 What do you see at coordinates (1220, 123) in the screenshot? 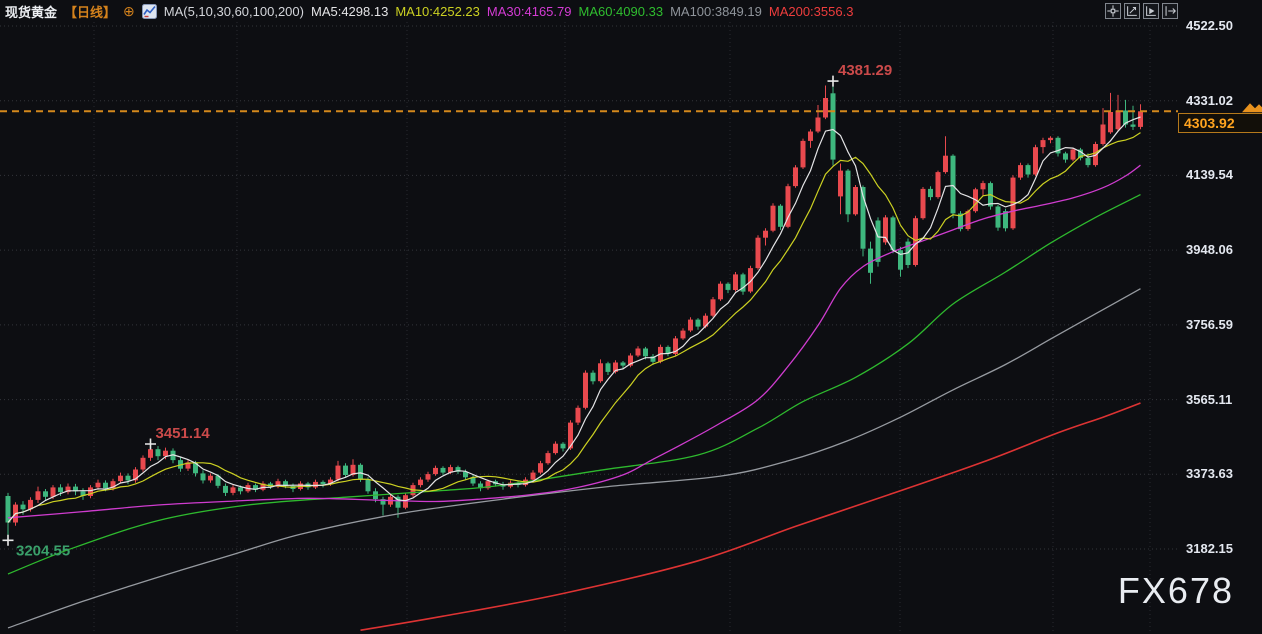
I see `current-price-tag: 4303.92` at bounding box center [1220, 123].